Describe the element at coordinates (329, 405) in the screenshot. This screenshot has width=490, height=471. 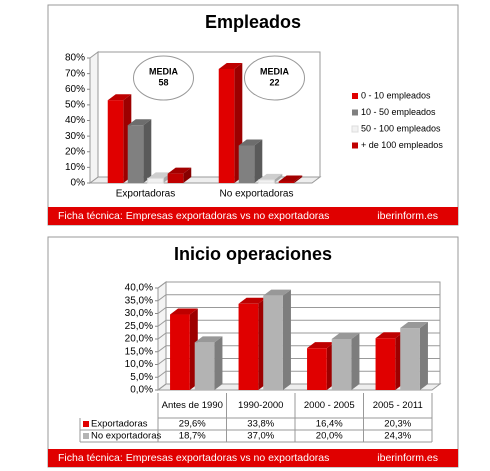
I see `x-tick-label: 2000 - 2005` at that location.